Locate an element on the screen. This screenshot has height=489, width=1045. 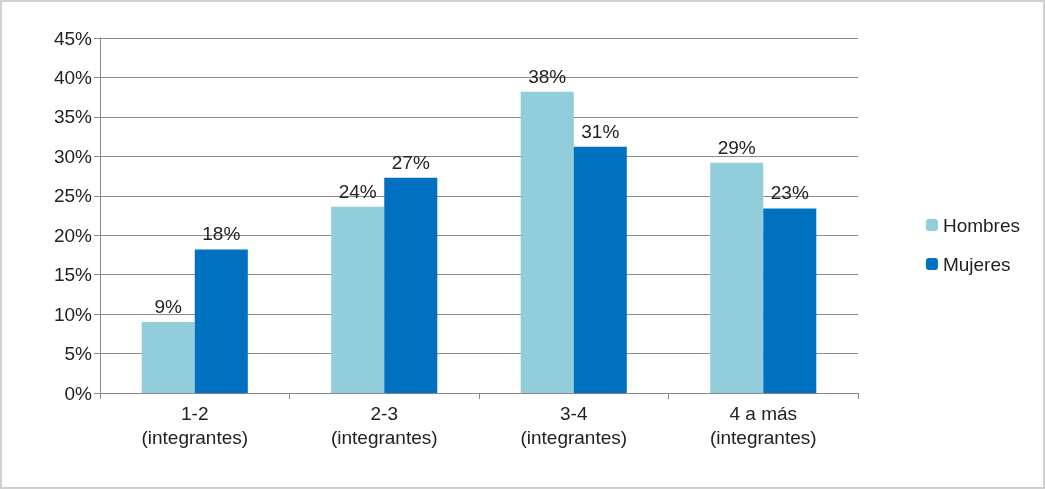
y-tick-label: 15% is located at coordinates (73, 275).